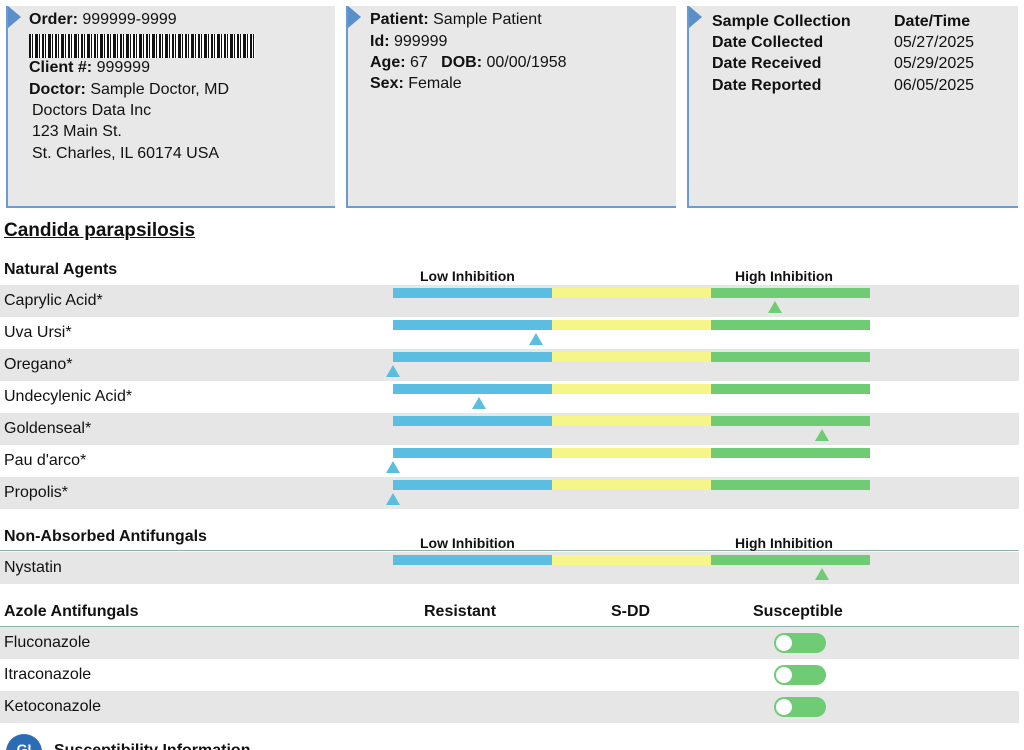  What do you see at coordinates (142, 46) in the screenshot?
I see `barcode-icon` at bounding box center [142, 46].